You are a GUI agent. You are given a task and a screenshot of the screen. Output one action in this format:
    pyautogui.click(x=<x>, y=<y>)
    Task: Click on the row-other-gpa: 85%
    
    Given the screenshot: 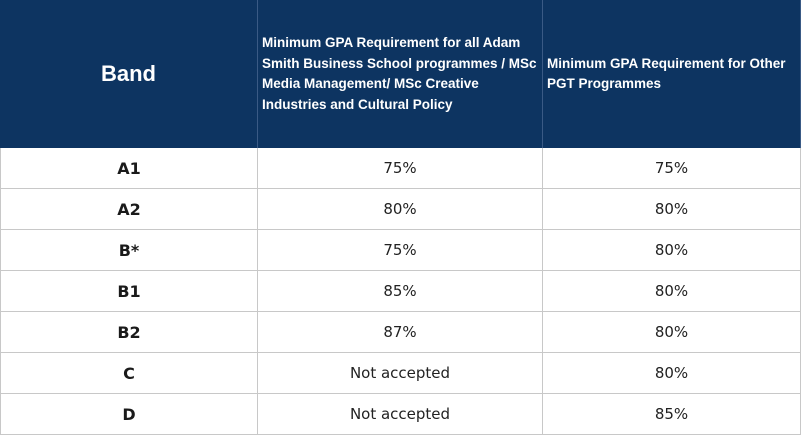 What is the action you would take?
    pyautogui.click(x=672, y=414)
    